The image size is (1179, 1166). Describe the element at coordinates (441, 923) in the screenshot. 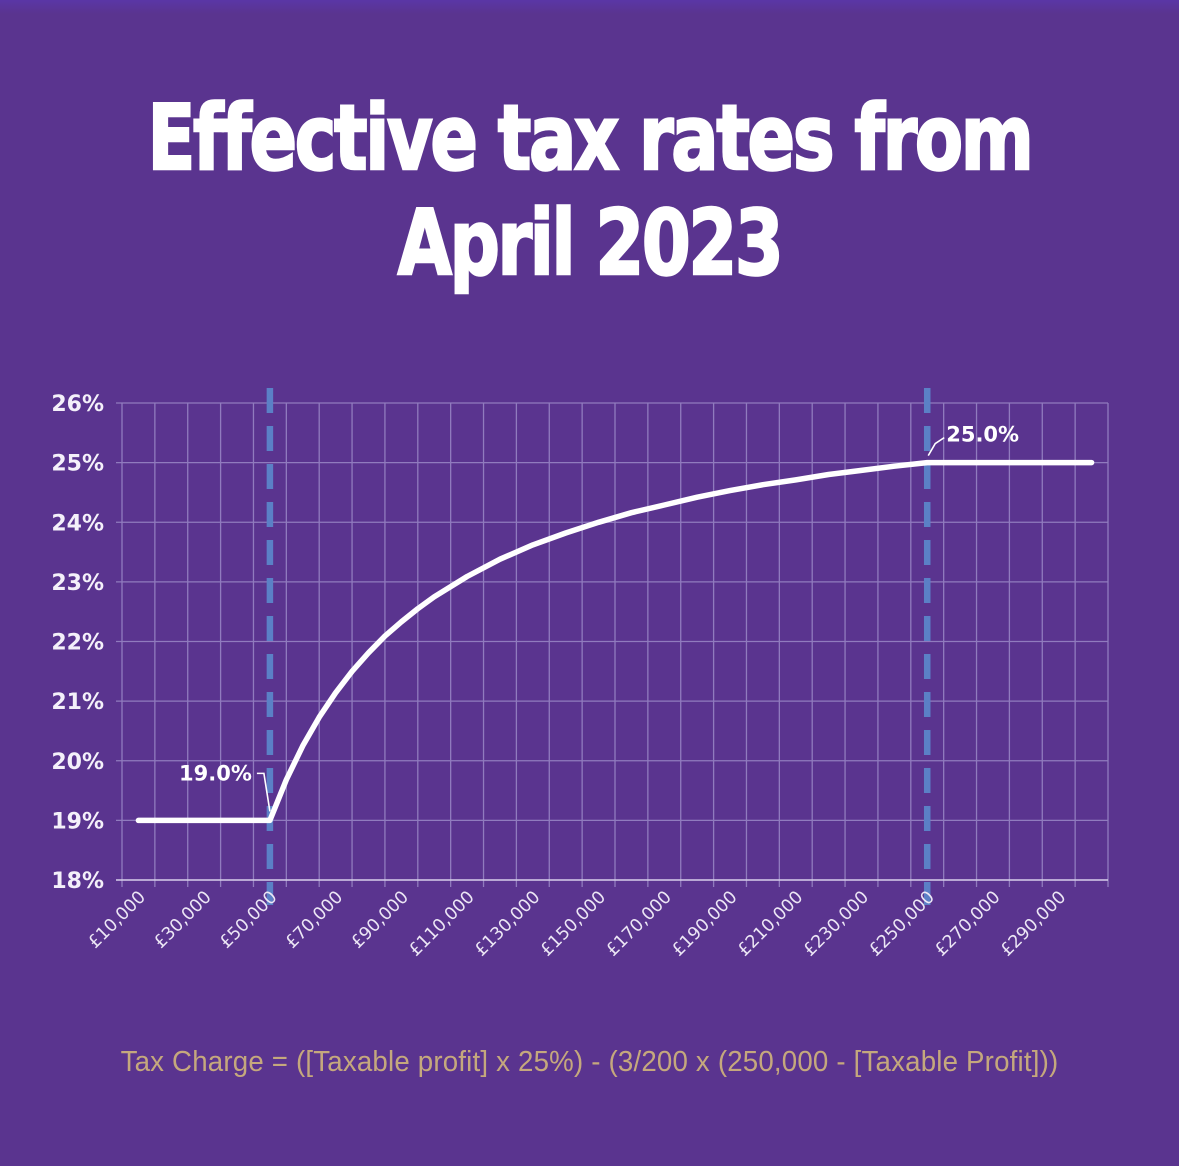

I see `x-tick-label: £110,000` at that location.